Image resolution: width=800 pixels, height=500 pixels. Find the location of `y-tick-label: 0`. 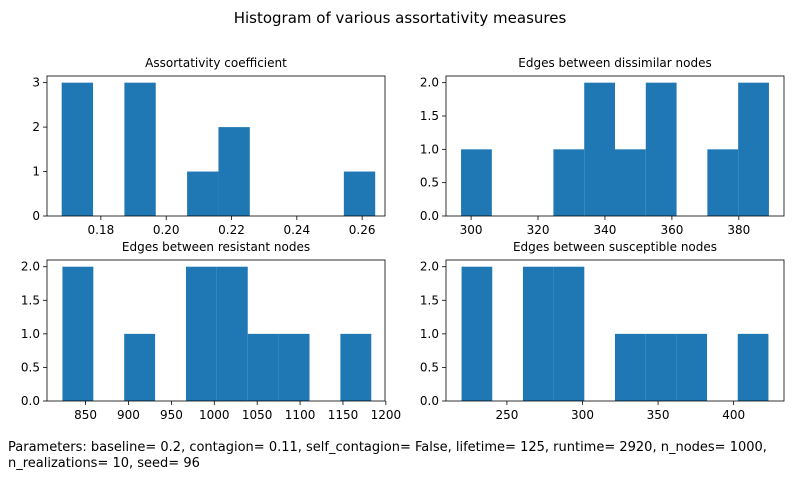

y-tick-label: 0 is located at coordinates (36, 216).